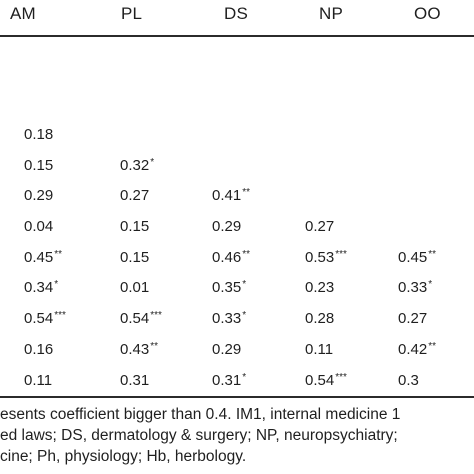 Image resolution: width=474 pixels, height=474 pixels. What do you see at coordinates (427, 13) in the screenshot?
I see `column-header-oo: OO` at bounding box center [427, 13].